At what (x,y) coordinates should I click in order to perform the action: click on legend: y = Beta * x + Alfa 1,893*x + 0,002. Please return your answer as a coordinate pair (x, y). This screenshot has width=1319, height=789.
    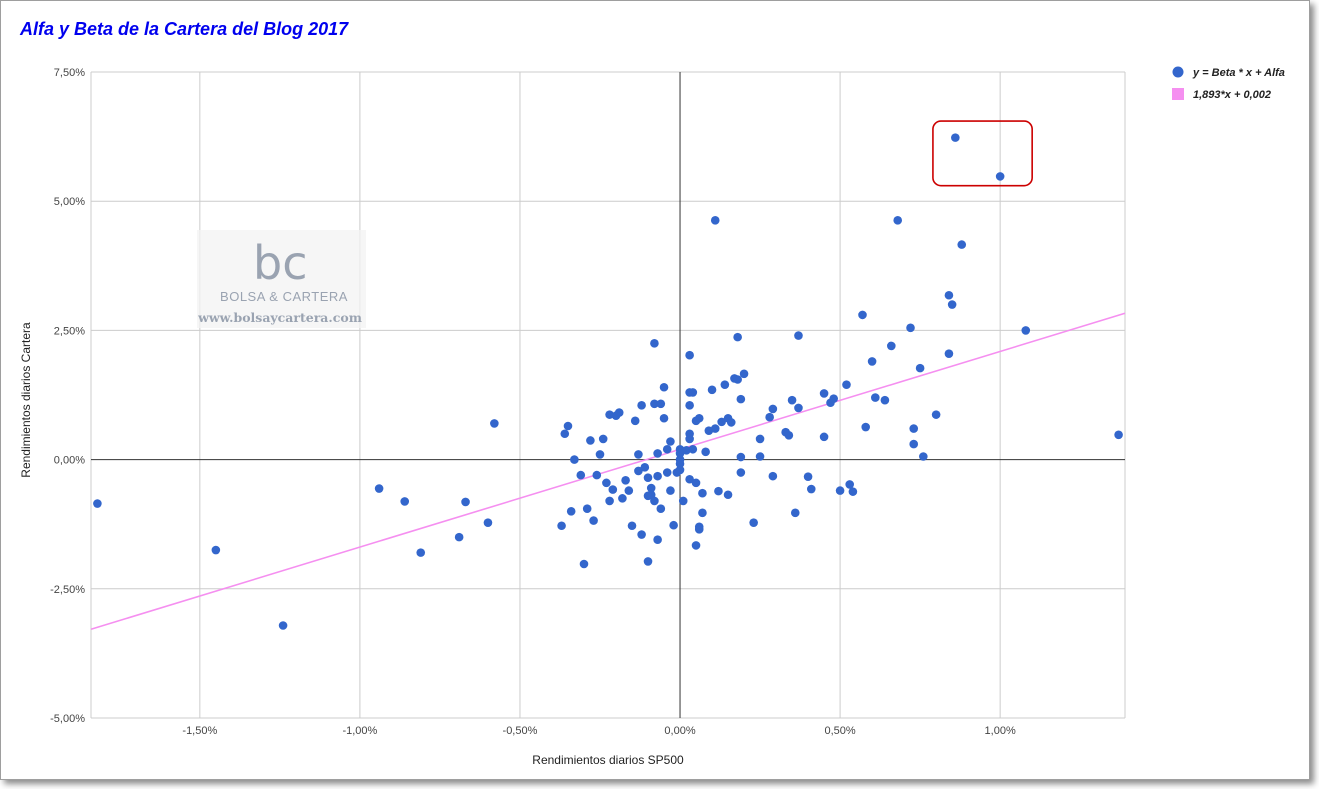
    Looking at the image, I should click on (1228, 83).